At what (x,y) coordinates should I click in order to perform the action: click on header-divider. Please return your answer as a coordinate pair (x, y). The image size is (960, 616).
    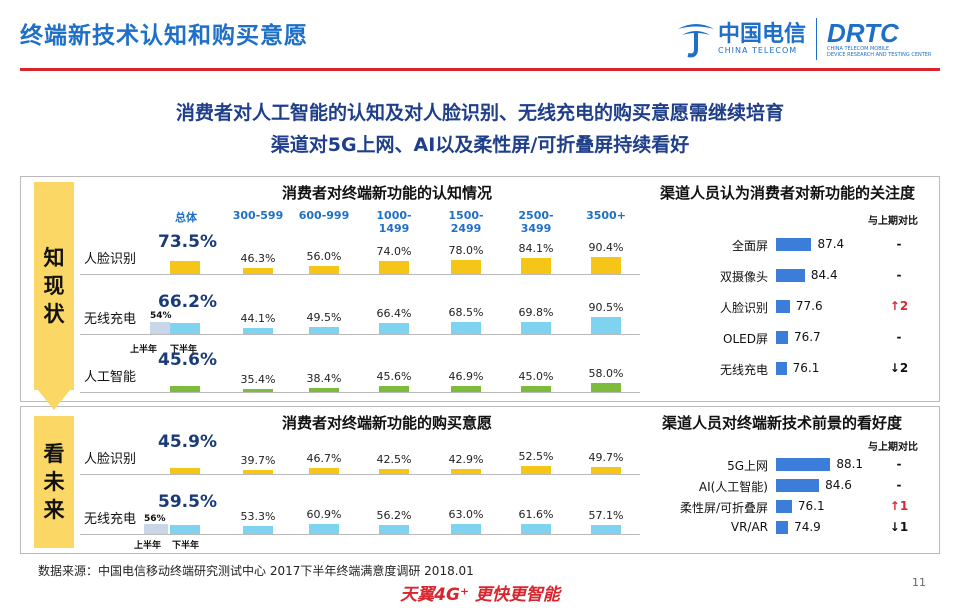
    Looking at the image, I should click on (480, 69).